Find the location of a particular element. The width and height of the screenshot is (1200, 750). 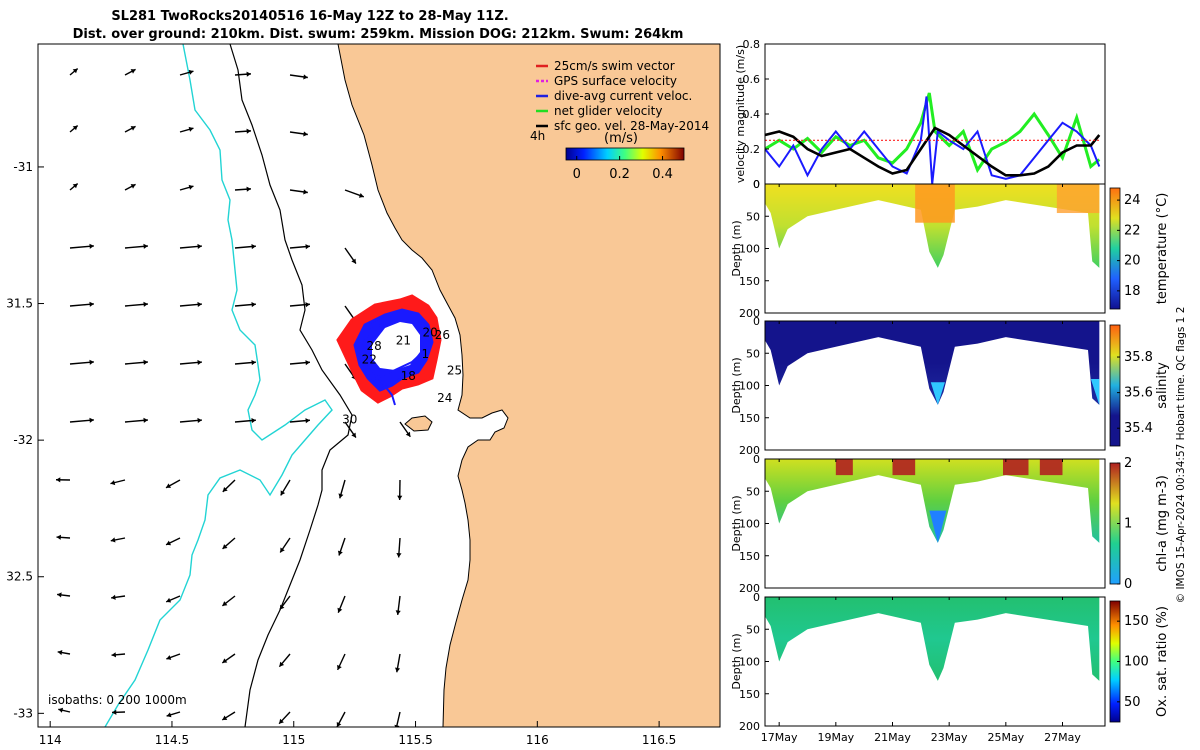

map-ytick-label: 32.5 is located at coordinates (19, 577).